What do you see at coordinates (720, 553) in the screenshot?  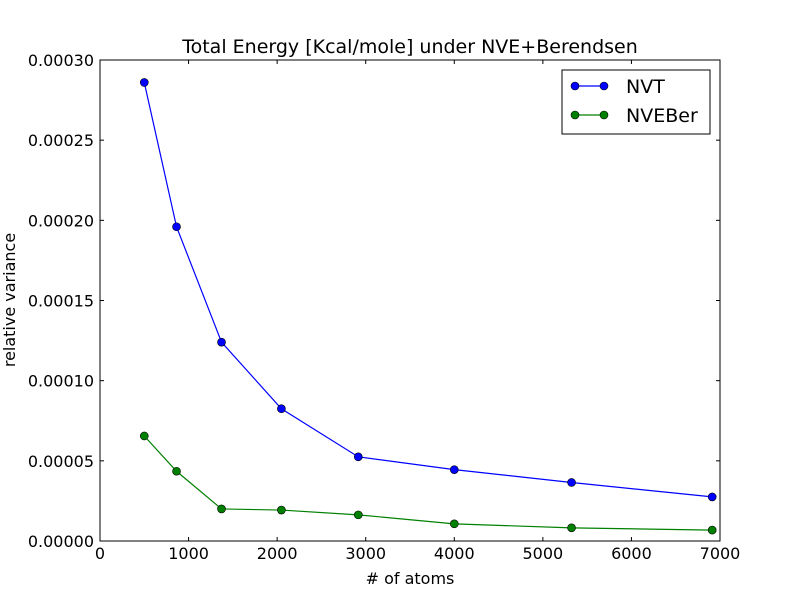 I see `x-tick-label: 7000` at bounding box center [720, 553].